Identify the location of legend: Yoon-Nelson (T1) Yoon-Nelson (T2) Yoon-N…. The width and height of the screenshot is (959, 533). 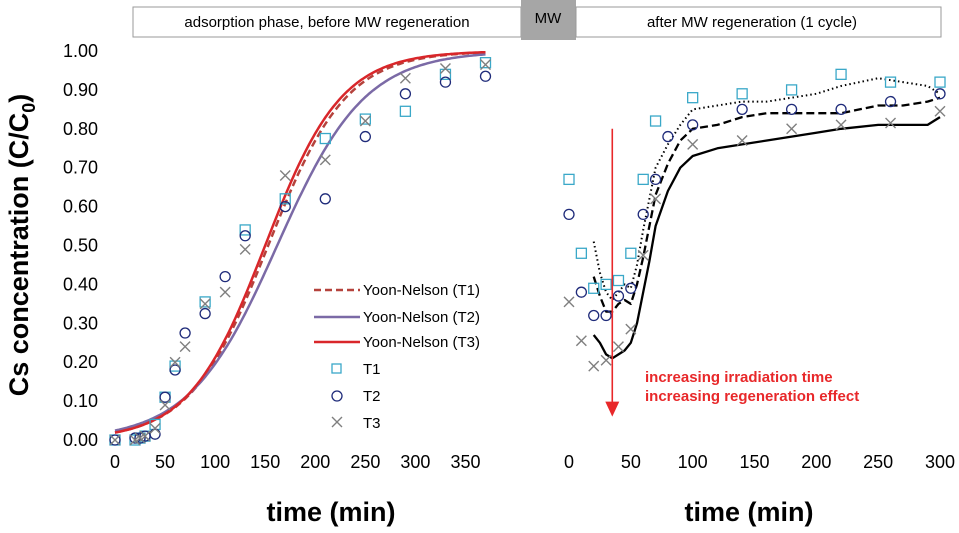
(397, 357).